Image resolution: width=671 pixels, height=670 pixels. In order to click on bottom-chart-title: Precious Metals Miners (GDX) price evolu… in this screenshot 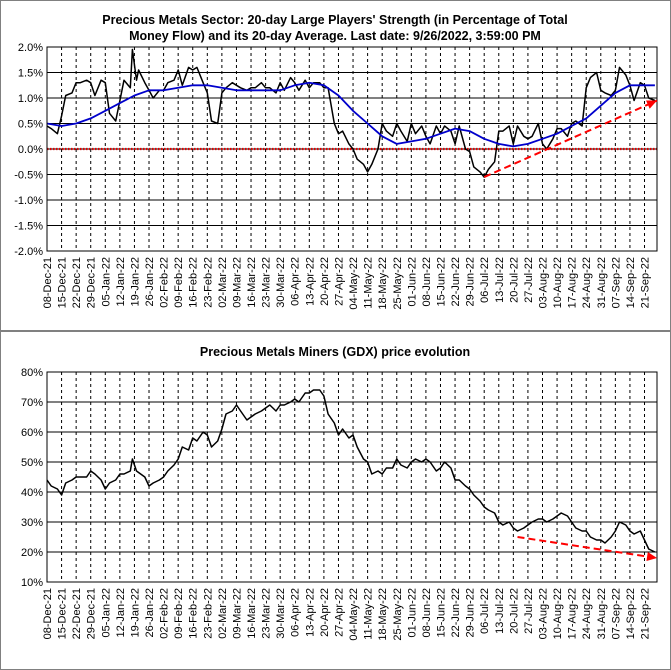, I will do `click(335, 352)`.